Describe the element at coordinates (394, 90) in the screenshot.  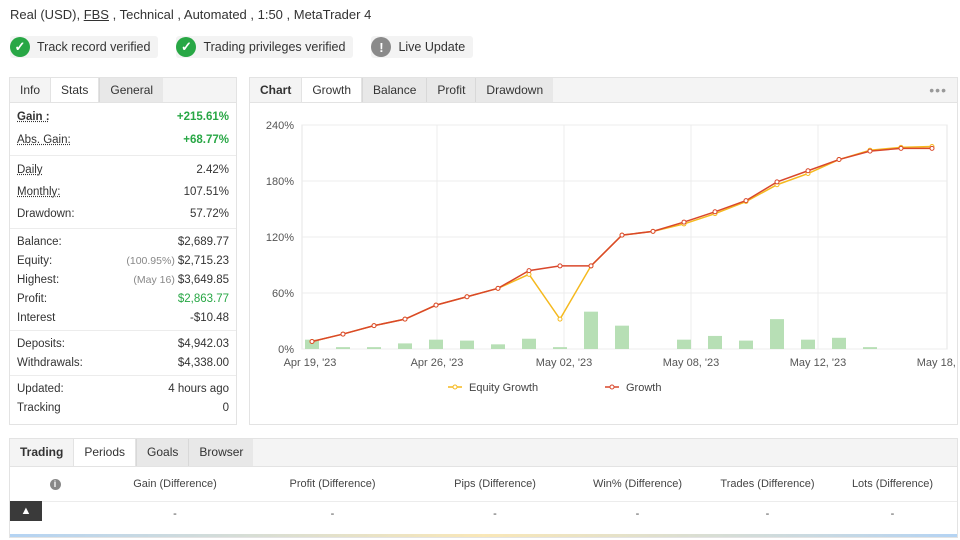
I see `tab-balance: Balance` at that location.